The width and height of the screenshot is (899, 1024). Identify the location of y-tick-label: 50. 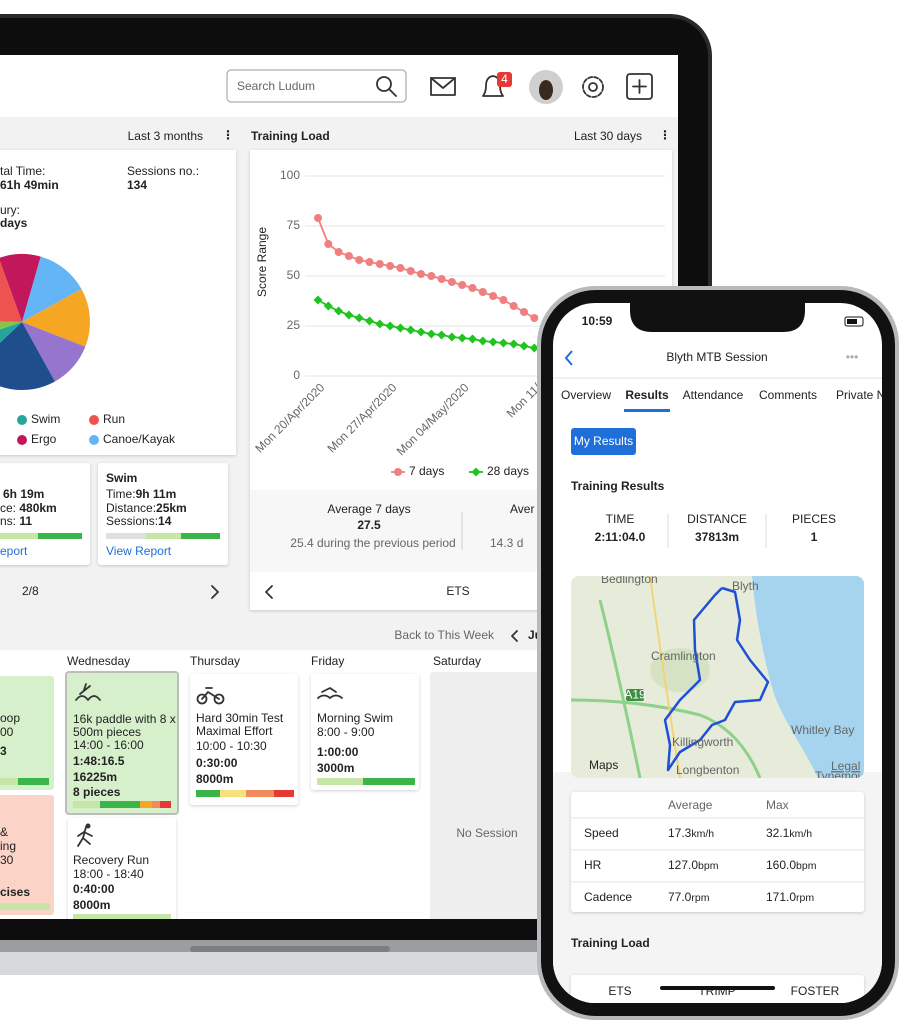
(294, 275).